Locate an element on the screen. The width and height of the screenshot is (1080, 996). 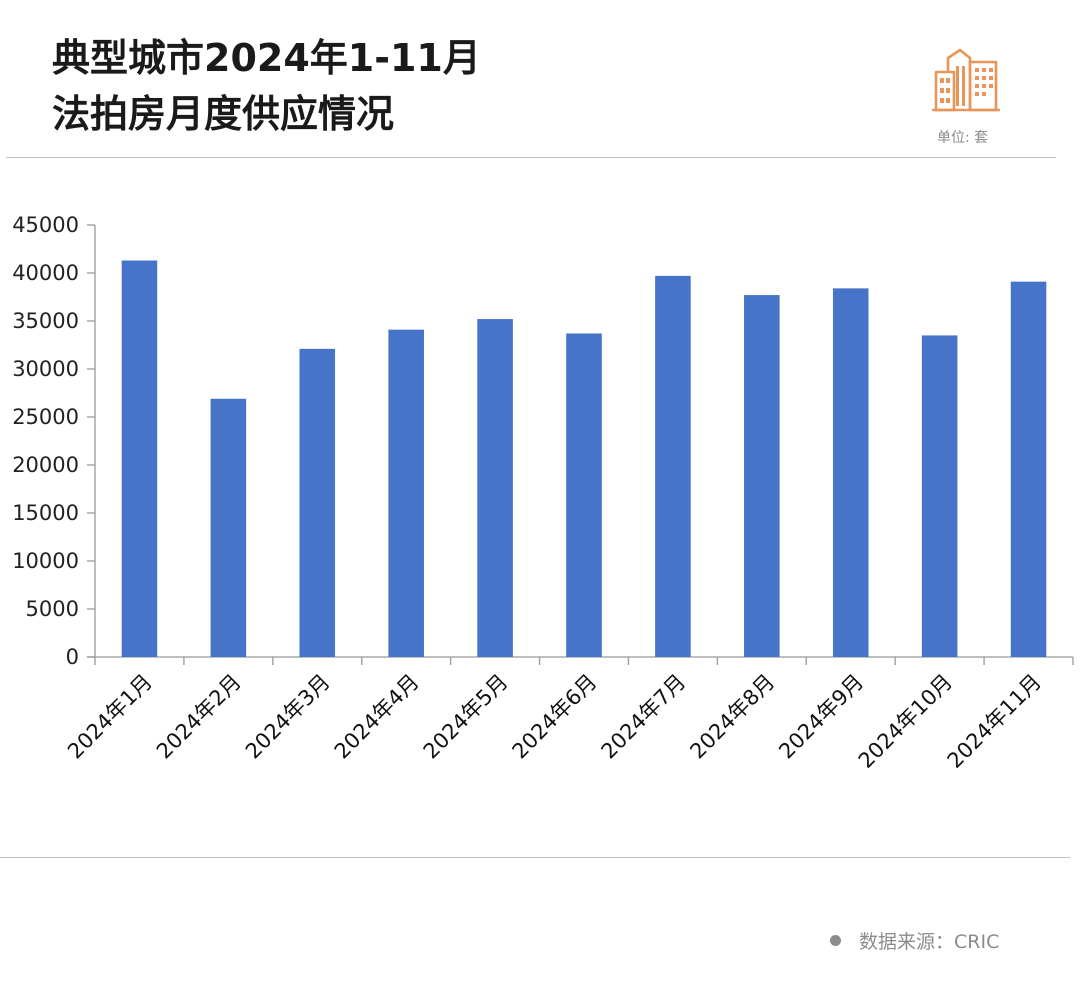
city-buildings-icon is located at coordinates (966, 80).